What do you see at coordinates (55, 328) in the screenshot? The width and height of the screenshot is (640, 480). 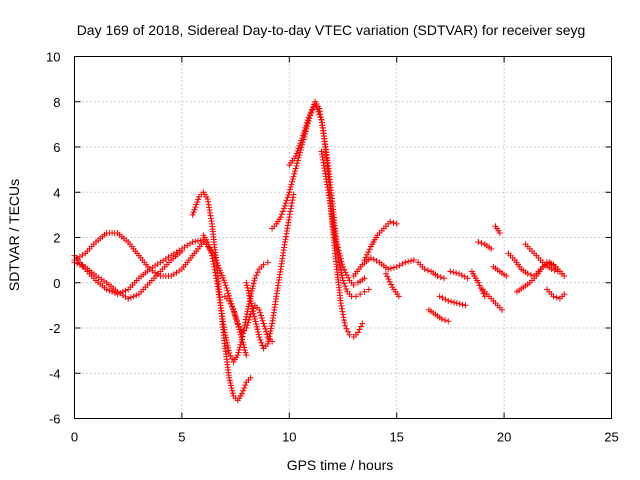 I see `y-tick-label: -2` at bounding box center [55, 328].